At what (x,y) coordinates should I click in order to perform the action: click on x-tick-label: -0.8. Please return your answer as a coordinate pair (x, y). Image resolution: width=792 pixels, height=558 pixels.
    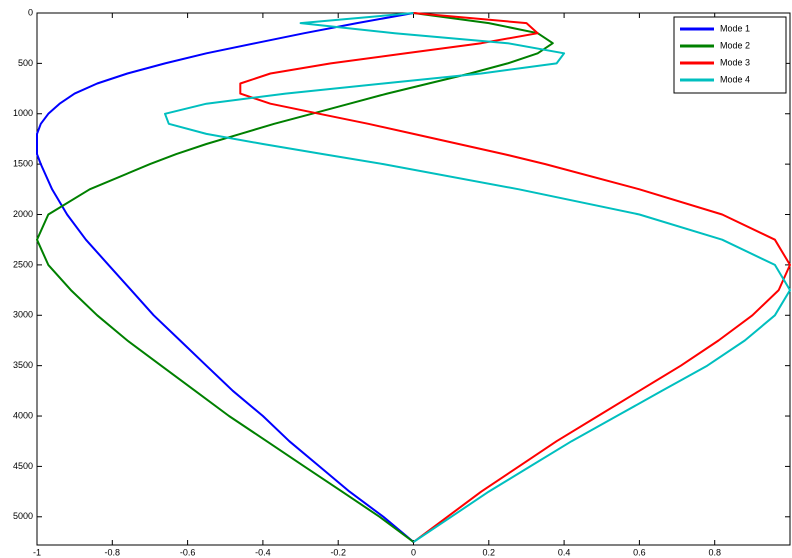
    Looking at the image, I should click on (113, 552).